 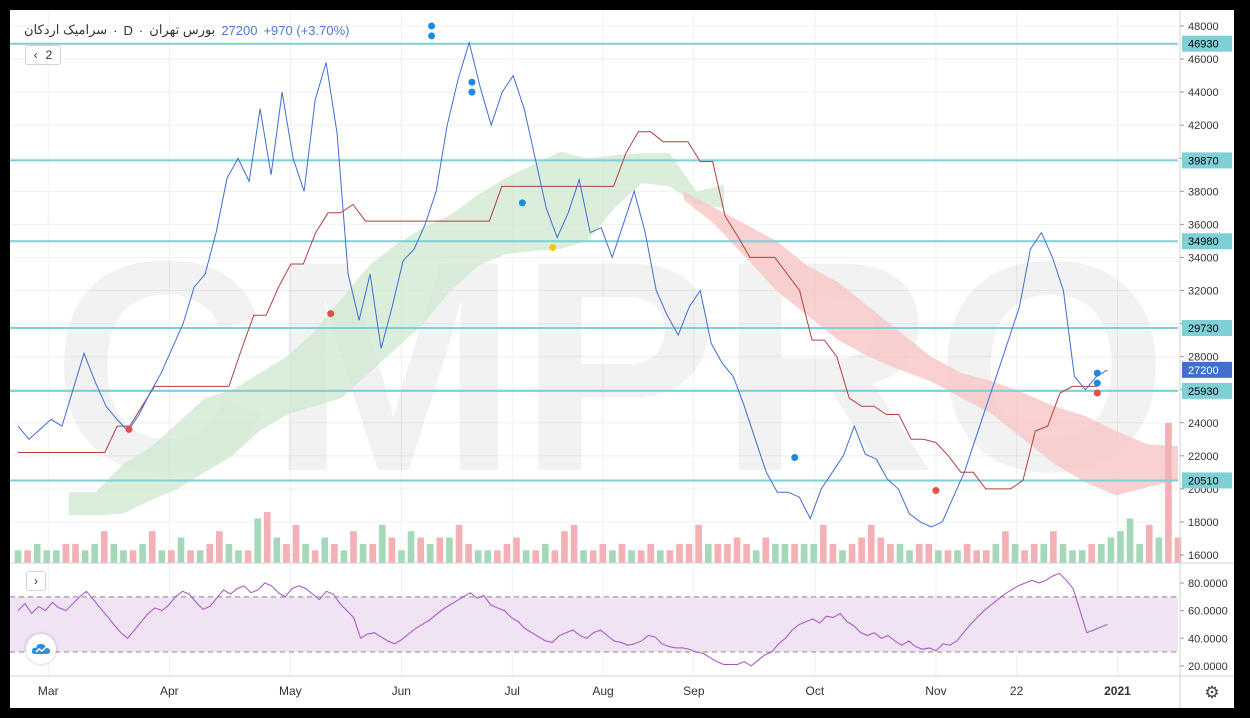 I want to click on collapse-indicators-button: ‹ 2, so click(x=43, y=55).